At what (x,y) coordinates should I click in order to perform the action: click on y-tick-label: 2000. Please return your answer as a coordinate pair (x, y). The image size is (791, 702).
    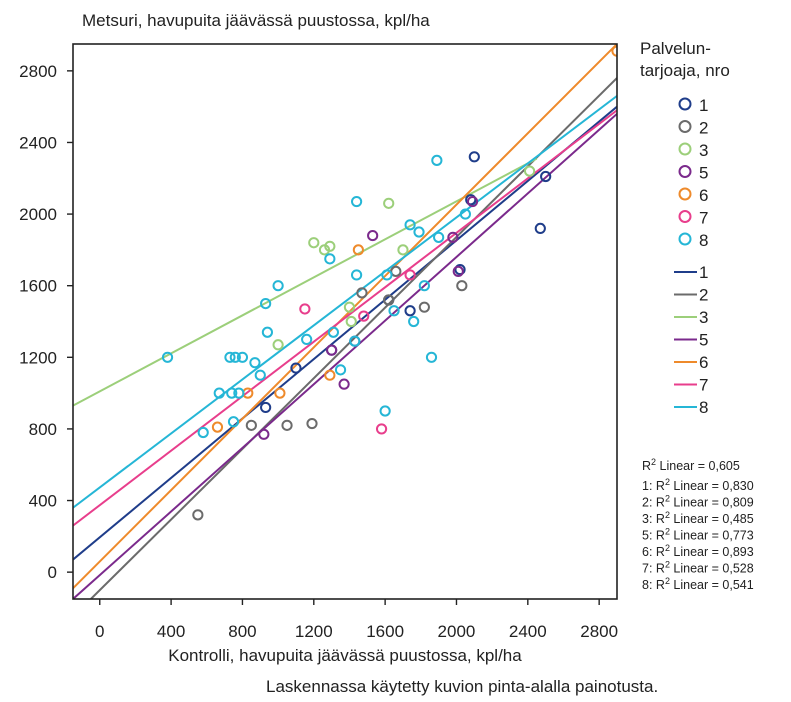
    Looking at the image, I should click on (38, 214).